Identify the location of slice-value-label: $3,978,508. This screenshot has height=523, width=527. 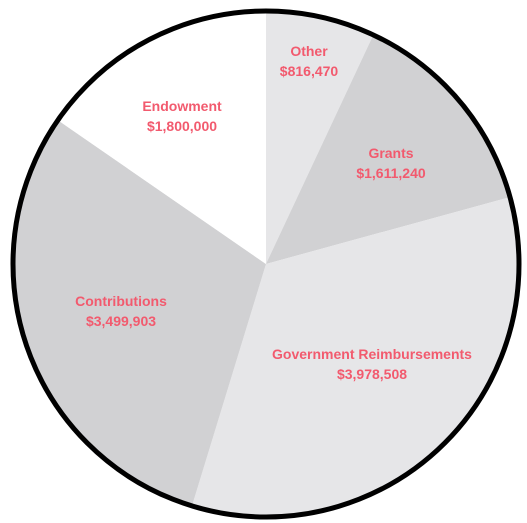
(372, 374).